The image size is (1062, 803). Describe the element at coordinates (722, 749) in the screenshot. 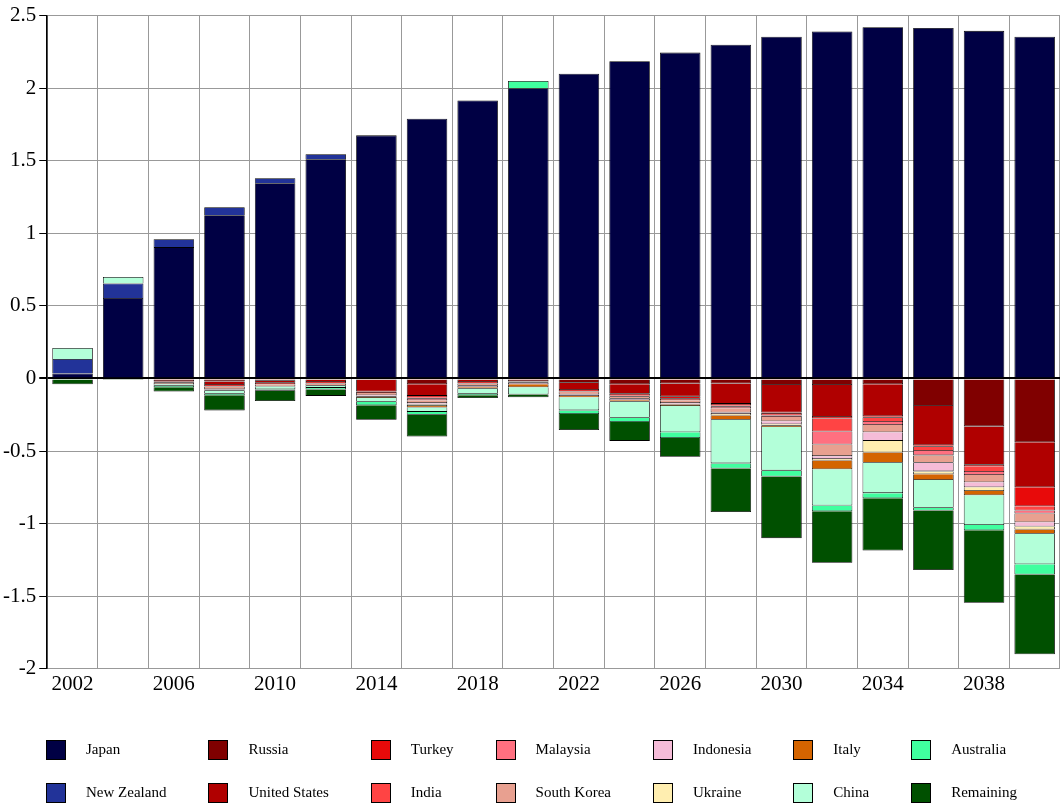

I see `legend-label: Indonesia` at that location.